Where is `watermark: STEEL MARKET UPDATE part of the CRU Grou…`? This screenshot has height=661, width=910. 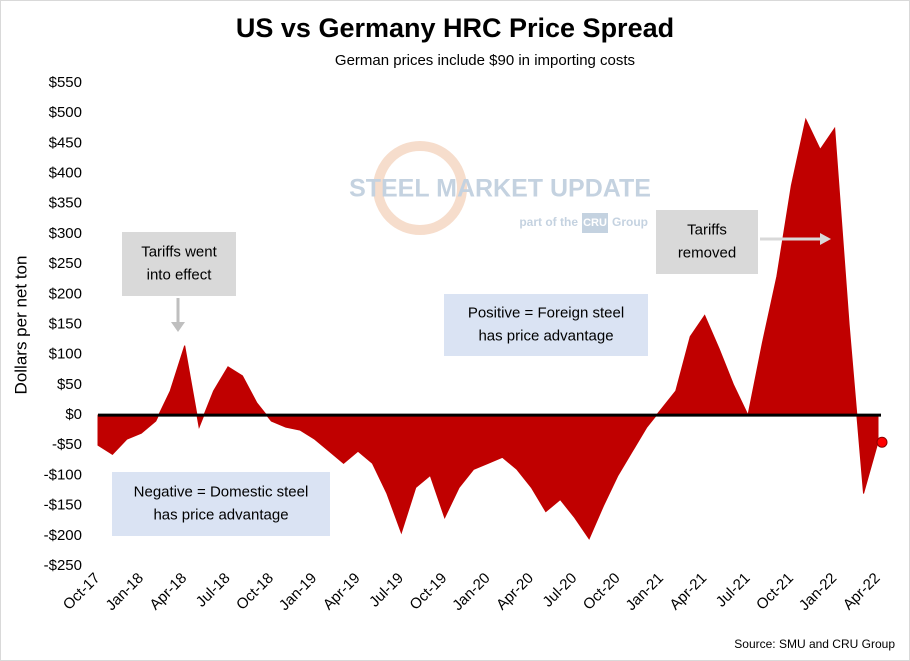 watermark: STEEL MARKET UPDATE part of the CRU Grou… is located at coordinates (500, 188).